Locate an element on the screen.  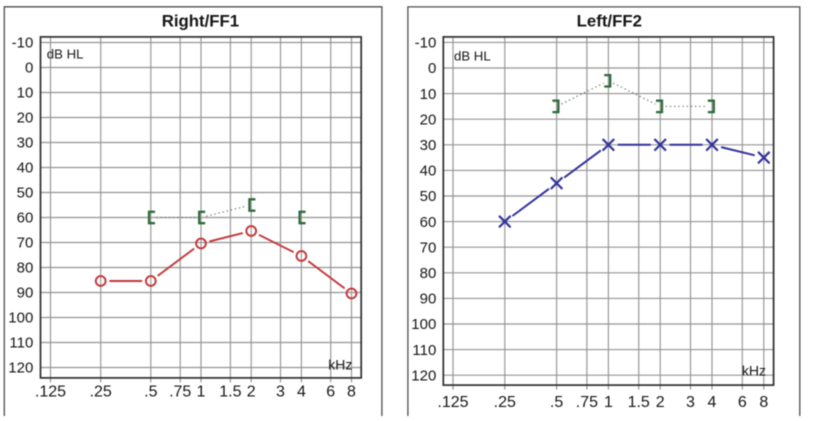
svg-text: Right/FF1 is located at coordinates (200, 21).